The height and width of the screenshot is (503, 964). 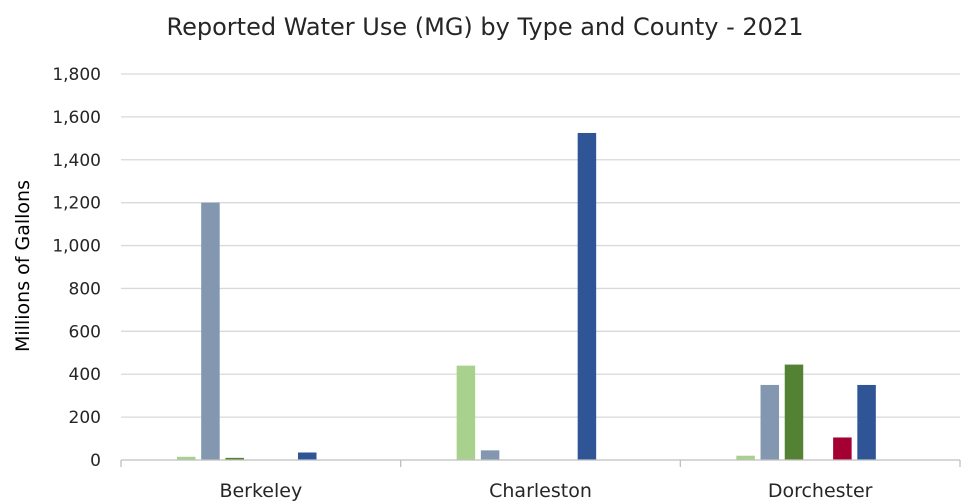 I want to click on y-tick-label: 400, so click(x=85, y=375).